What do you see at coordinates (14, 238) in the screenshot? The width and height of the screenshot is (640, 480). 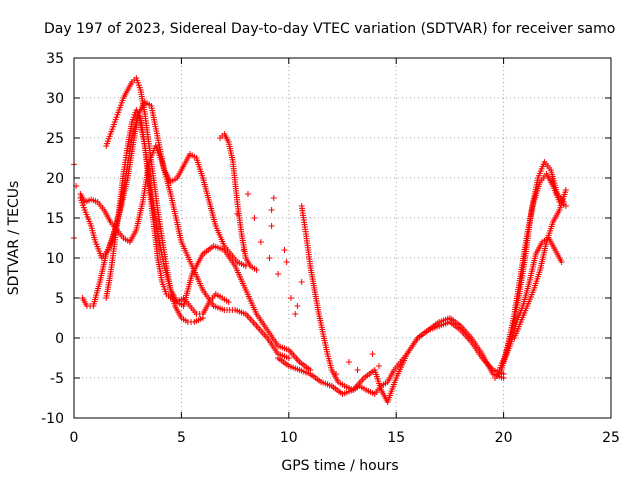 I see `y-axis-title: SDTVAR / TECUs` at bounding box center [14, 238].